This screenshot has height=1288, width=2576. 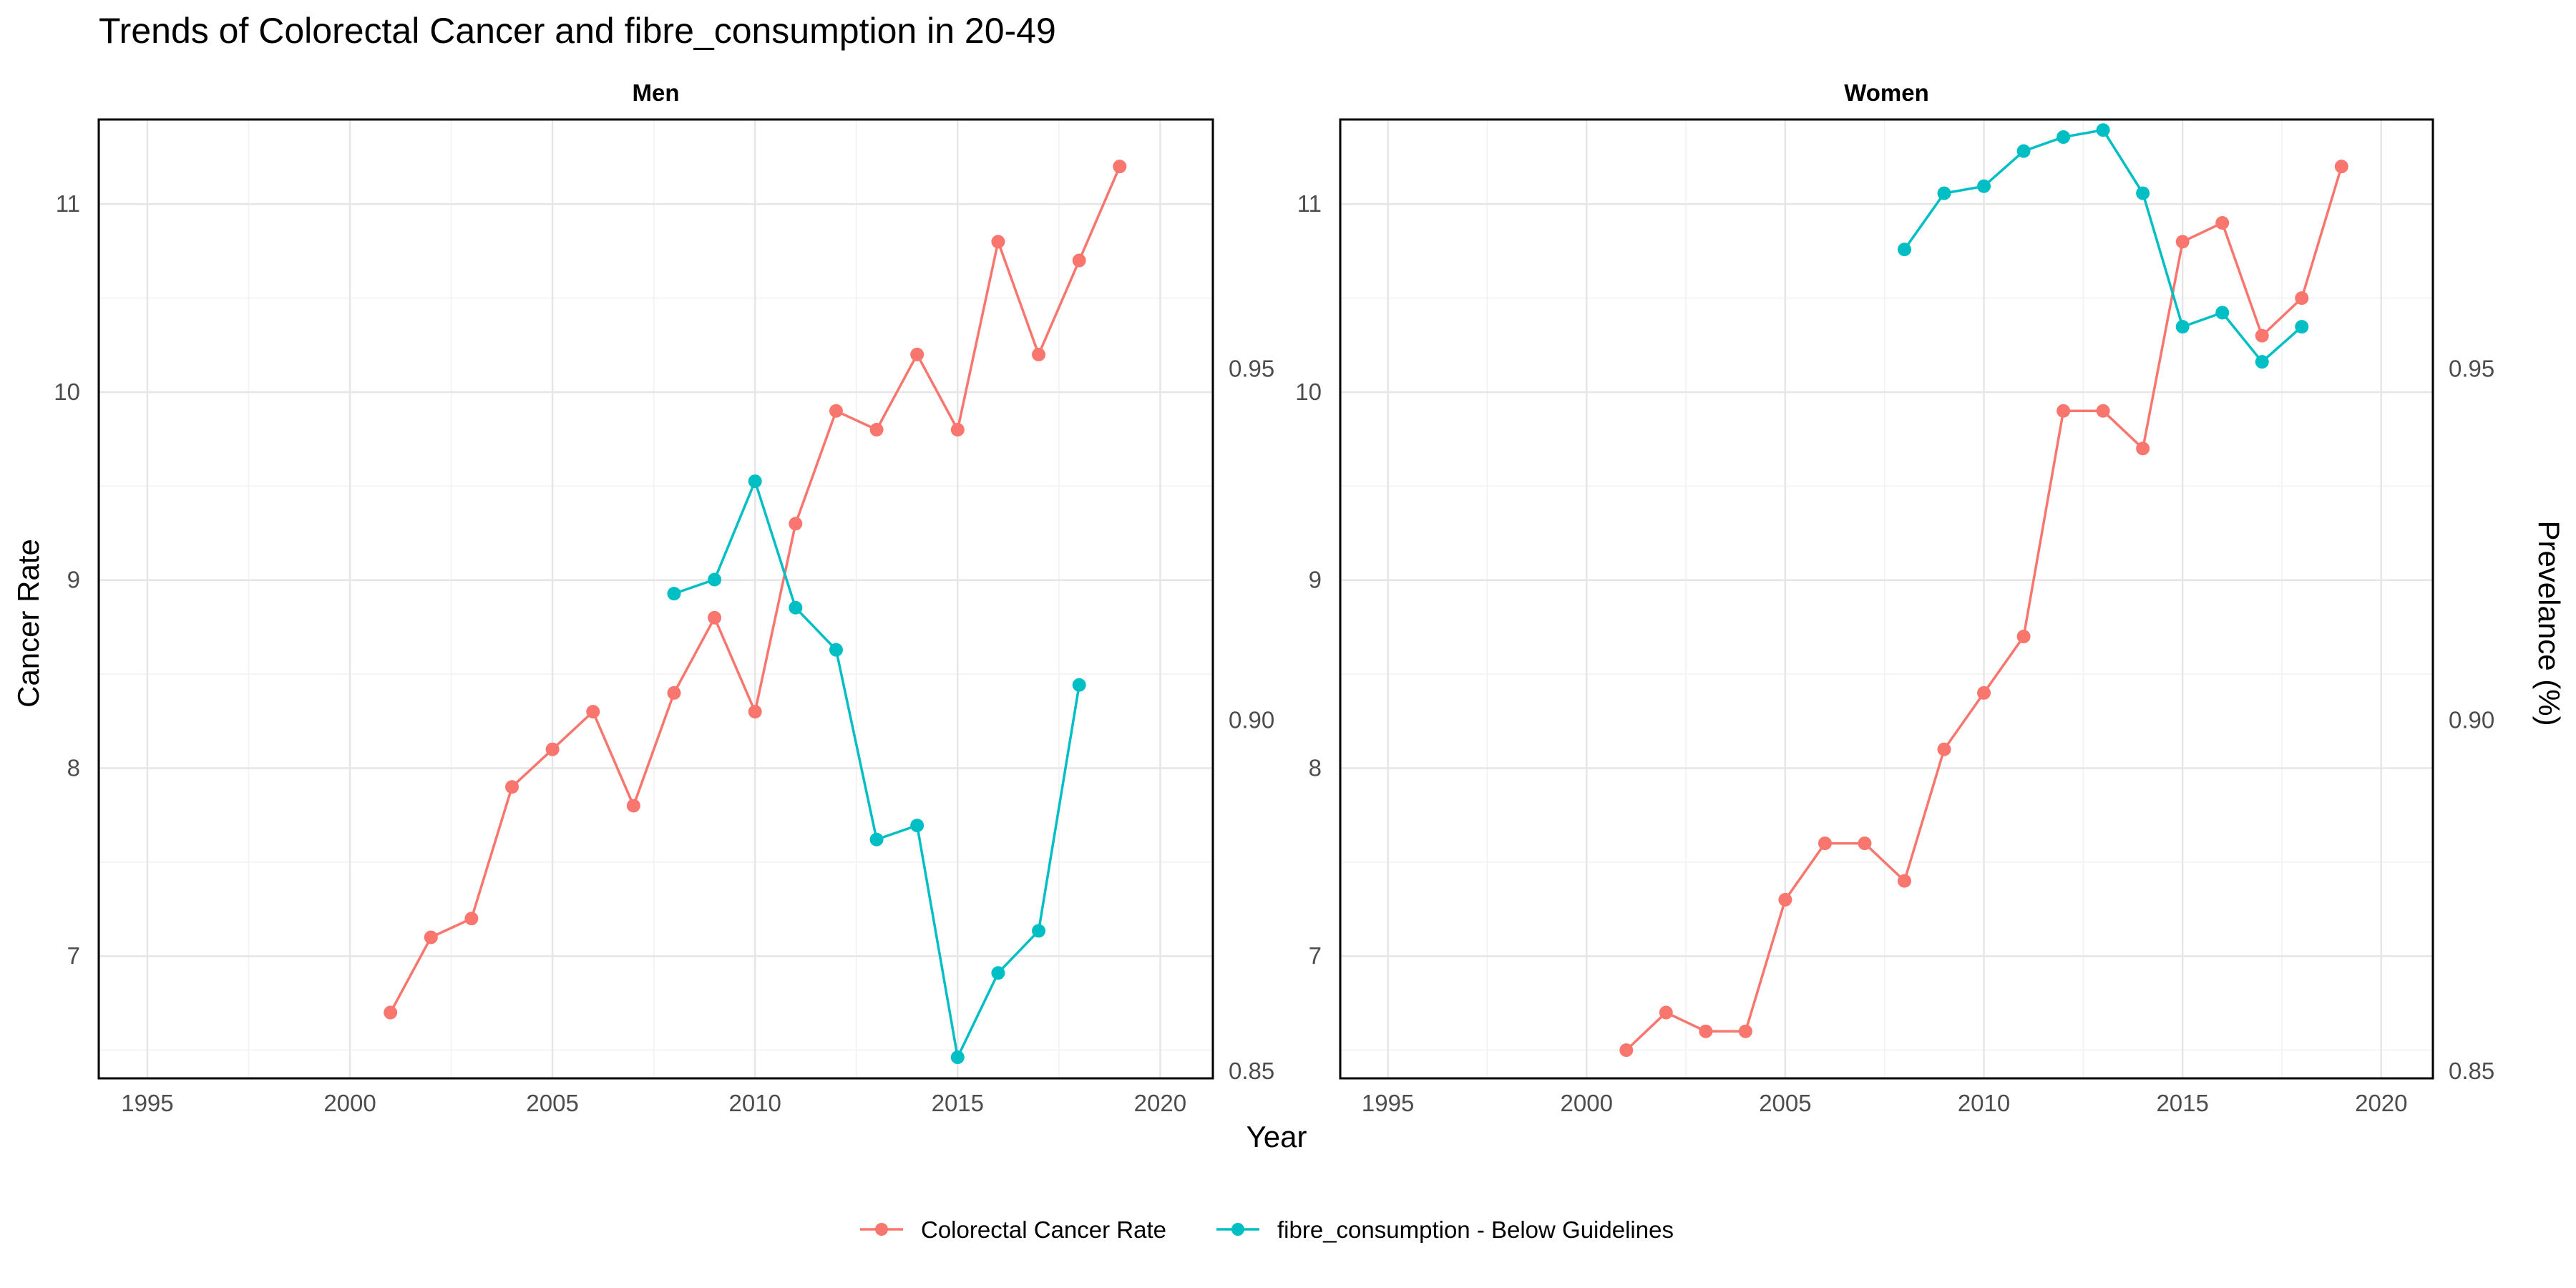 I want to click on legend-item-cancer: Colorectal Cancer Rate, so click(x=1013, y=1229).